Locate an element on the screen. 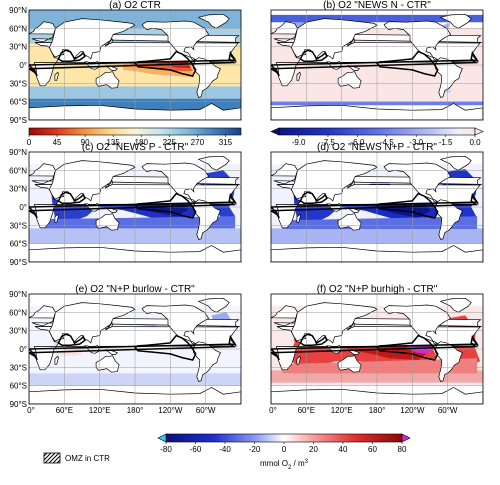 The height and width of the screenshot is (485, 500). colorbar-tick-label: -9.0 is located at coordinates (299, 142).